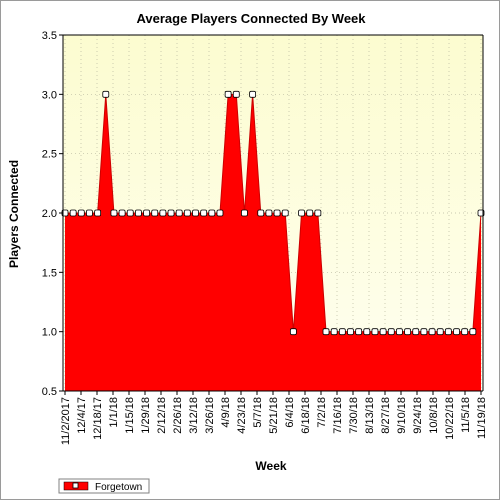 Image resolution: width=500 pixels, height=504 pixels. What do you see at coordinates (49, 36) in the screenshot?
I see `y-tick-label: 3.5` at bounding box center [49, 36].